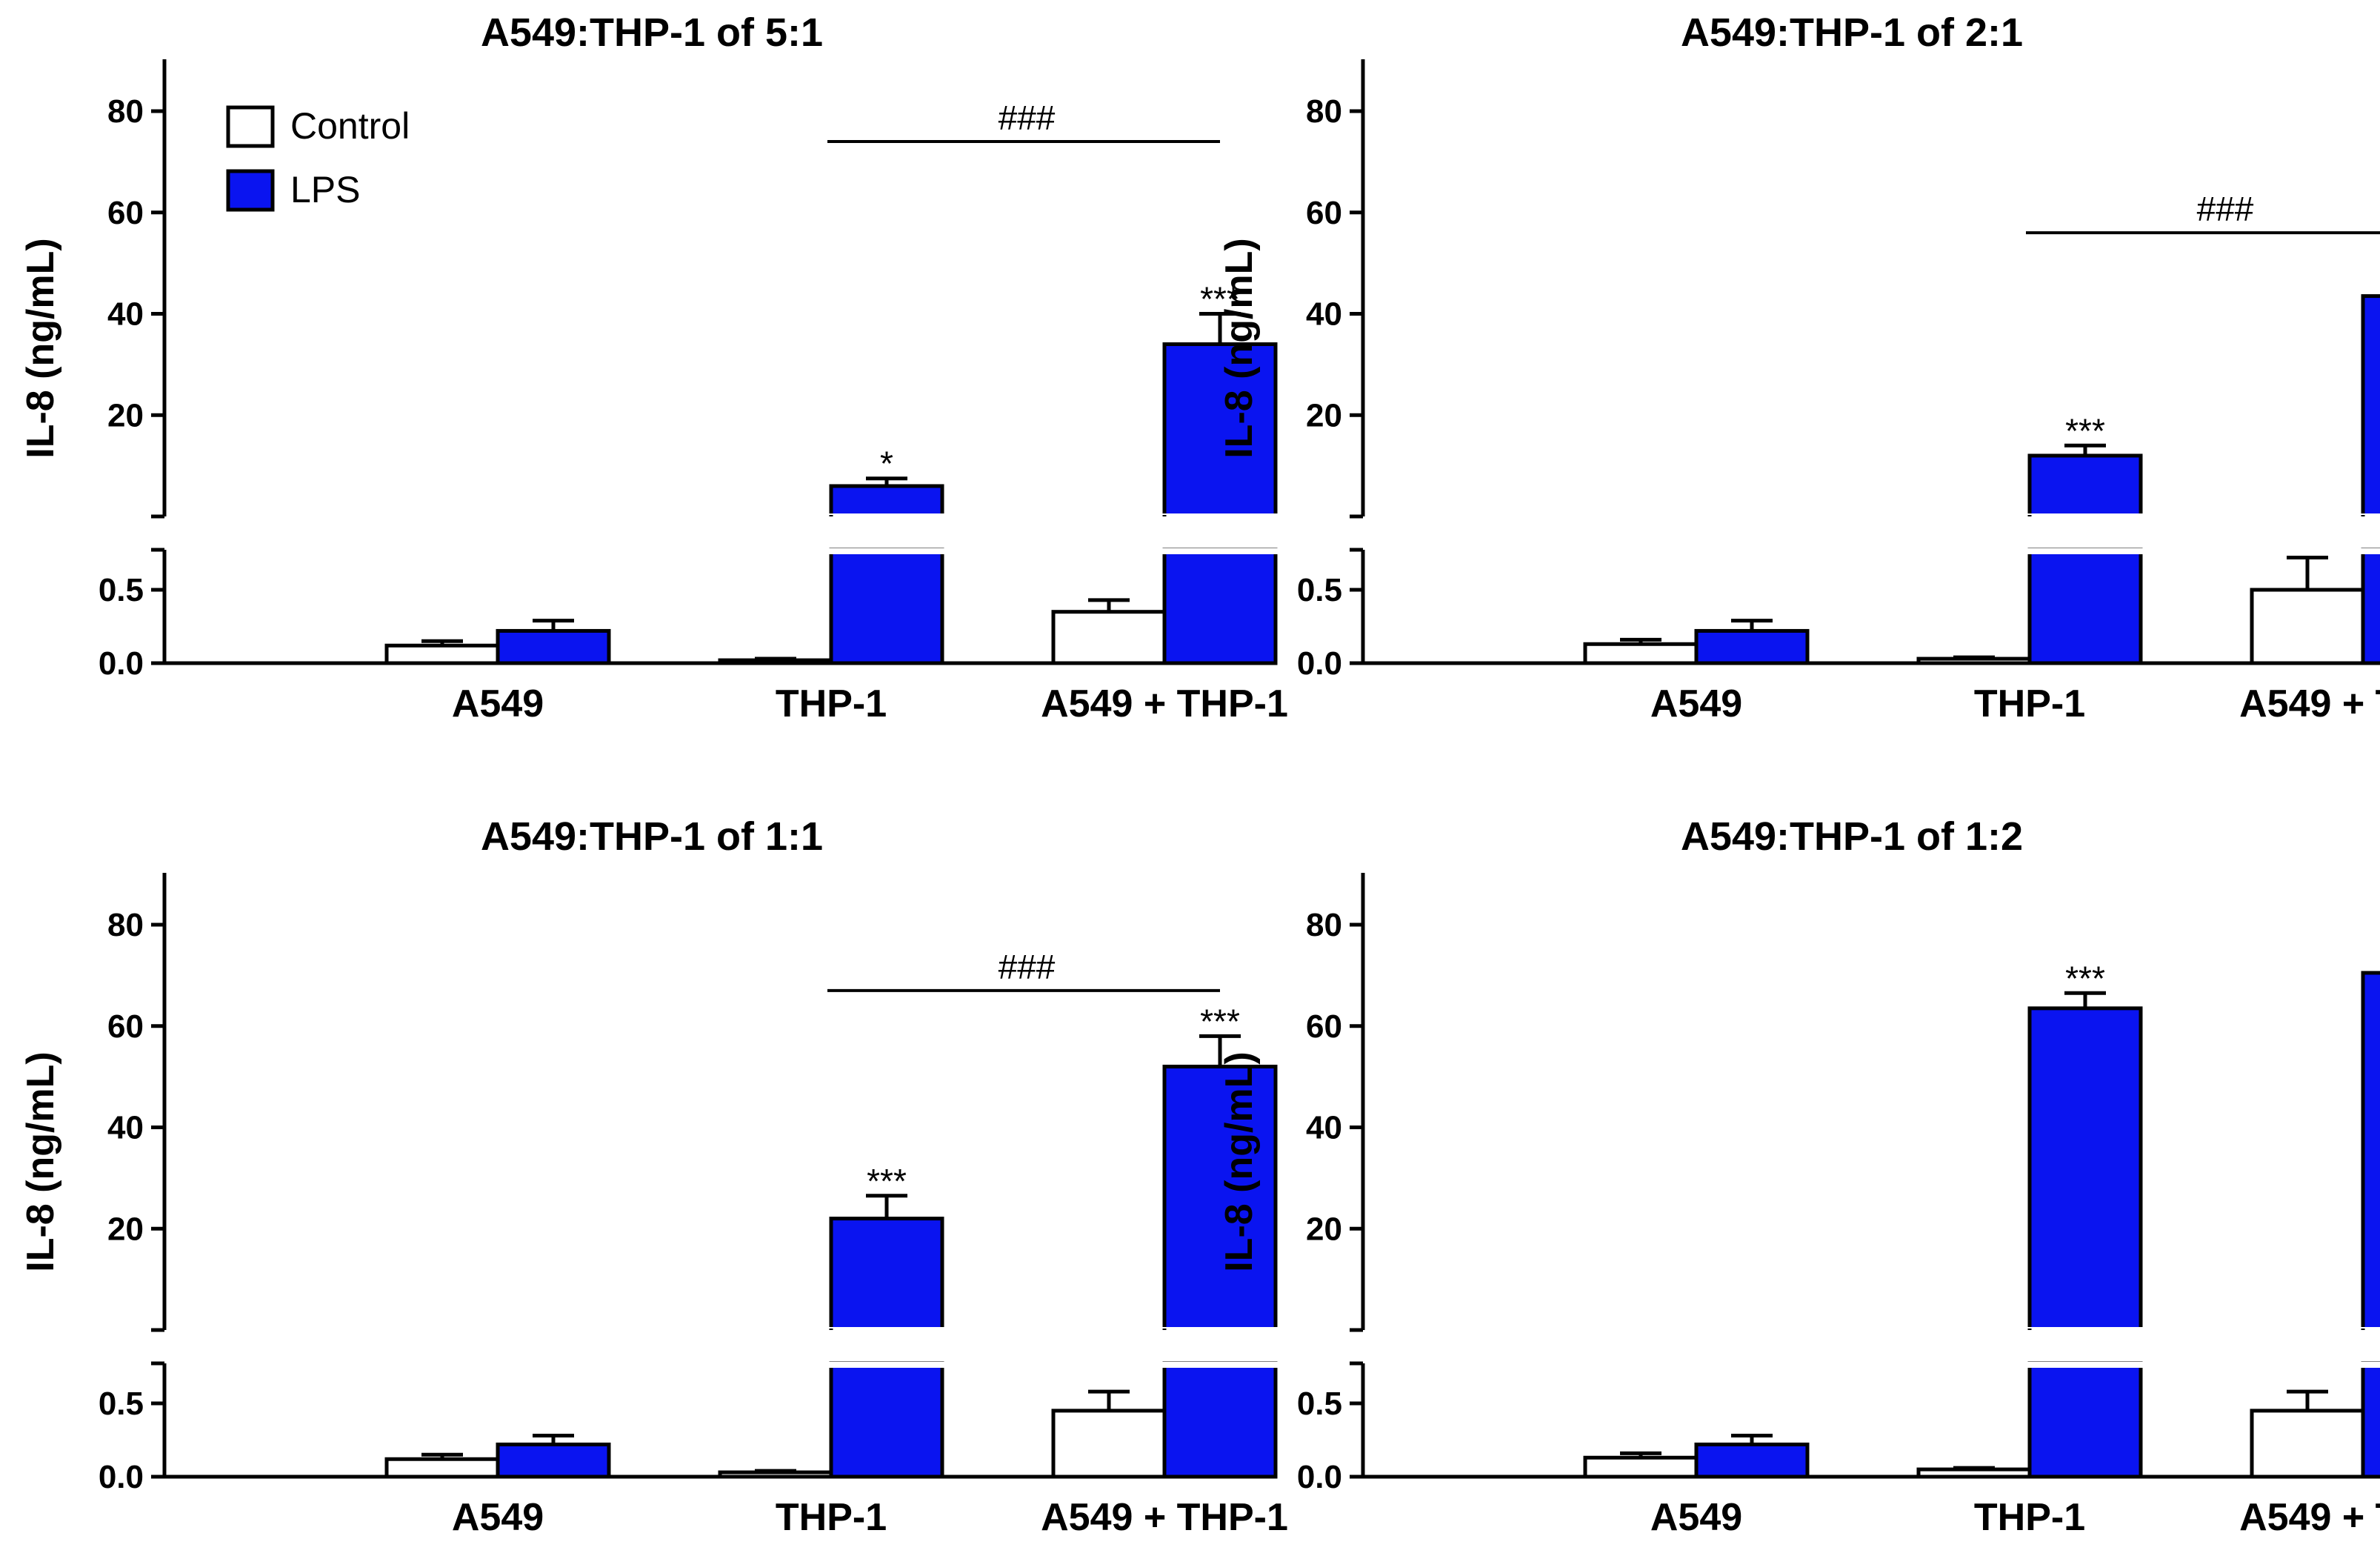  I want to click on legend-label-lps: LPS, so click(325, 189).